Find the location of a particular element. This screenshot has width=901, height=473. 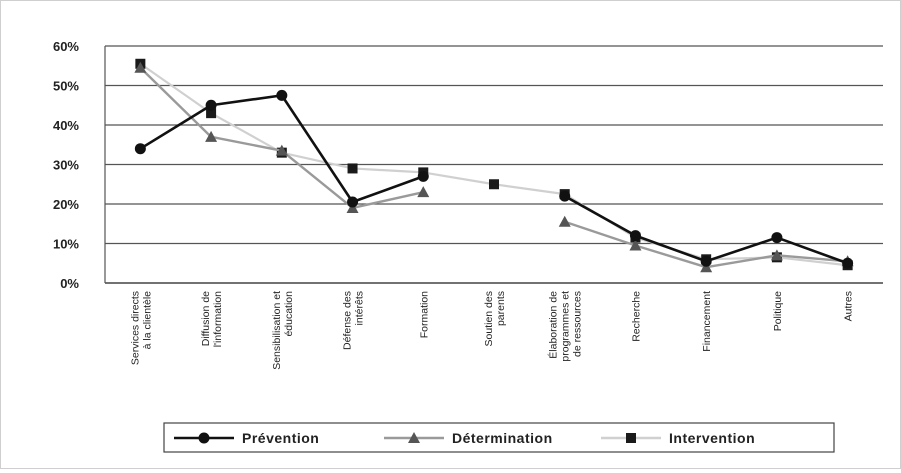

x-tick-line: Élaboration de is located at coordinates (553, 325).